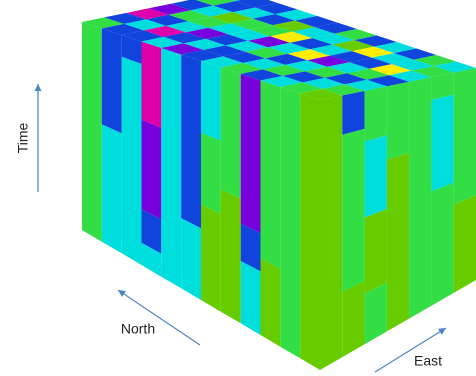 Image resolution: width=476 pixels, height=376 pixels. Describe the element at coordinates (138, 329) in the screenshot. I see `north-label: North` at that location.